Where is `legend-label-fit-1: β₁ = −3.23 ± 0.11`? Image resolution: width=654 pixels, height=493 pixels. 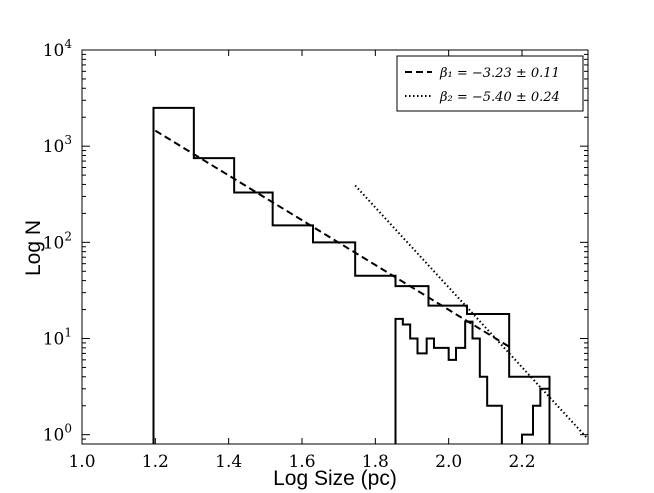 legend-label-fit-1: β₁ = −3.23 ± 0.11 is located at coordinates (499, 73).